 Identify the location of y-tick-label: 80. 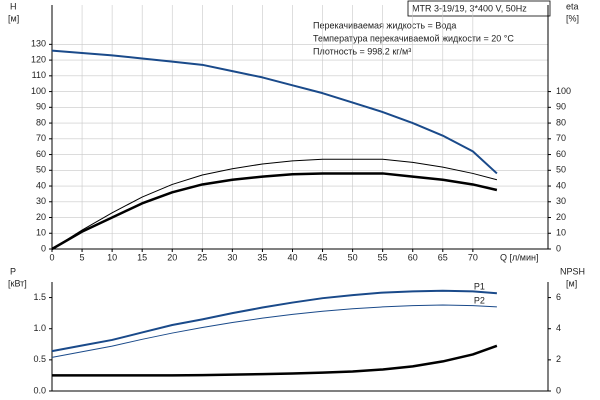
(41, 122).